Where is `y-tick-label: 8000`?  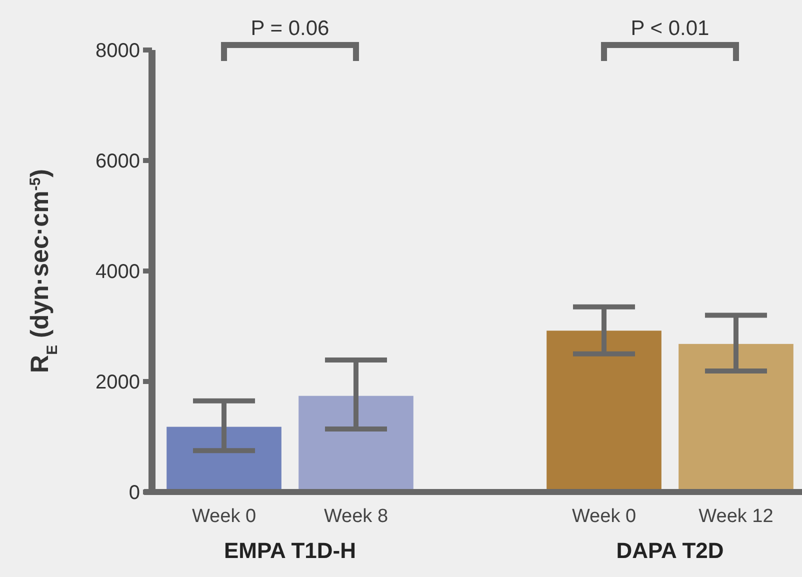 y-tick-label: 8000 is located at coordinates (118, 51).